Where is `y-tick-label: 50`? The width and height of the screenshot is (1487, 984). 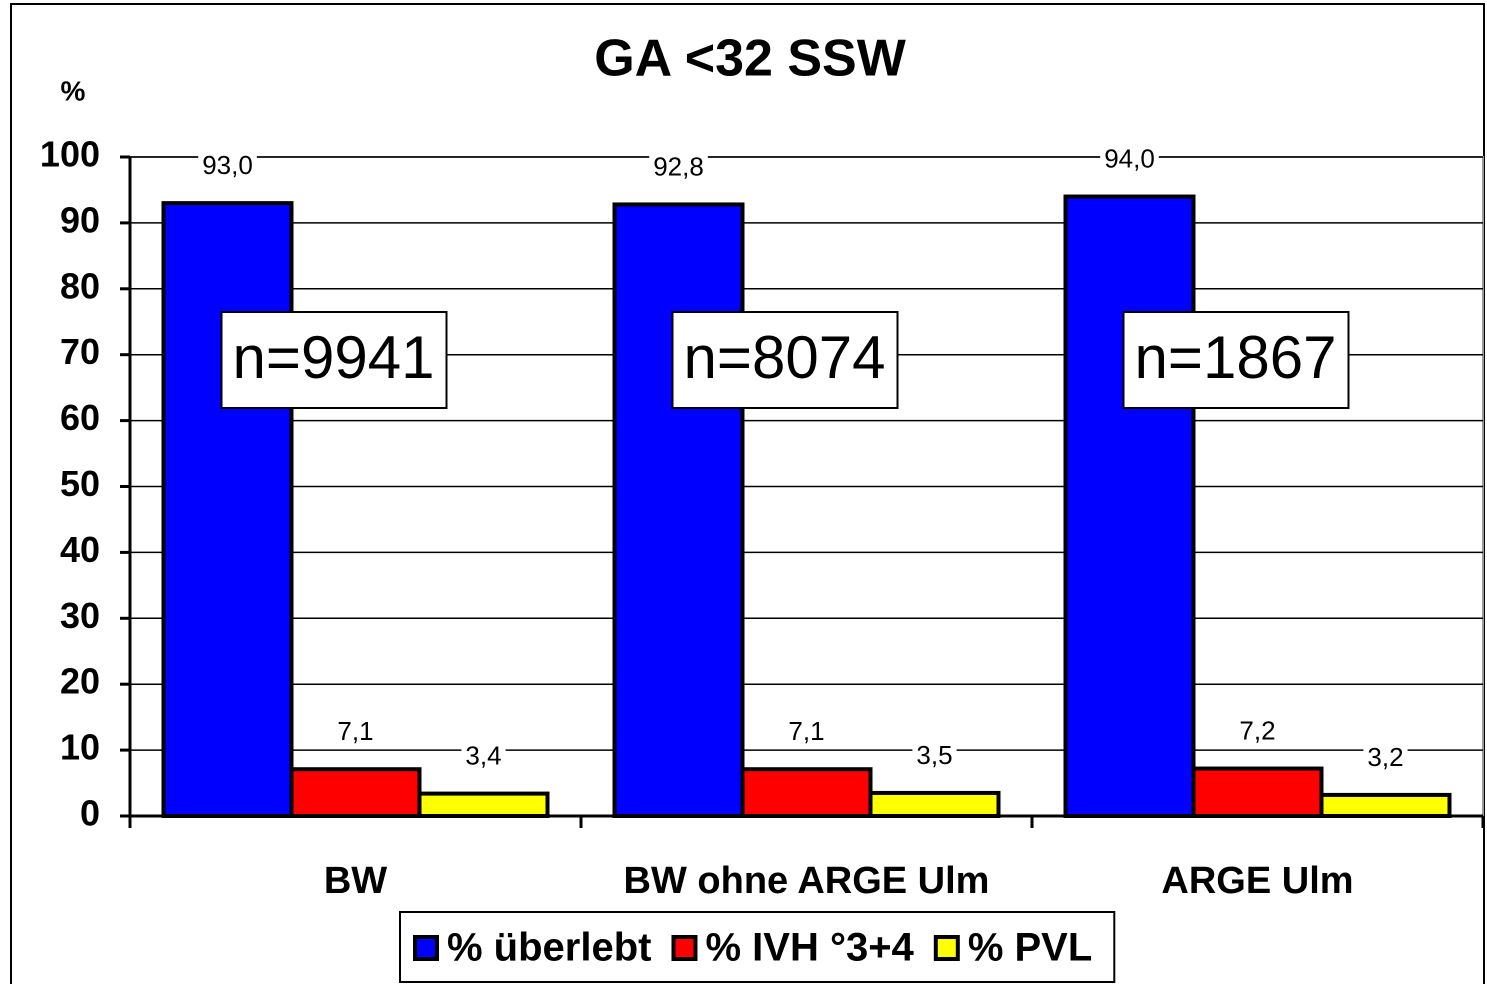
y-tick-label: 50 is located at coordinates (80, 483).